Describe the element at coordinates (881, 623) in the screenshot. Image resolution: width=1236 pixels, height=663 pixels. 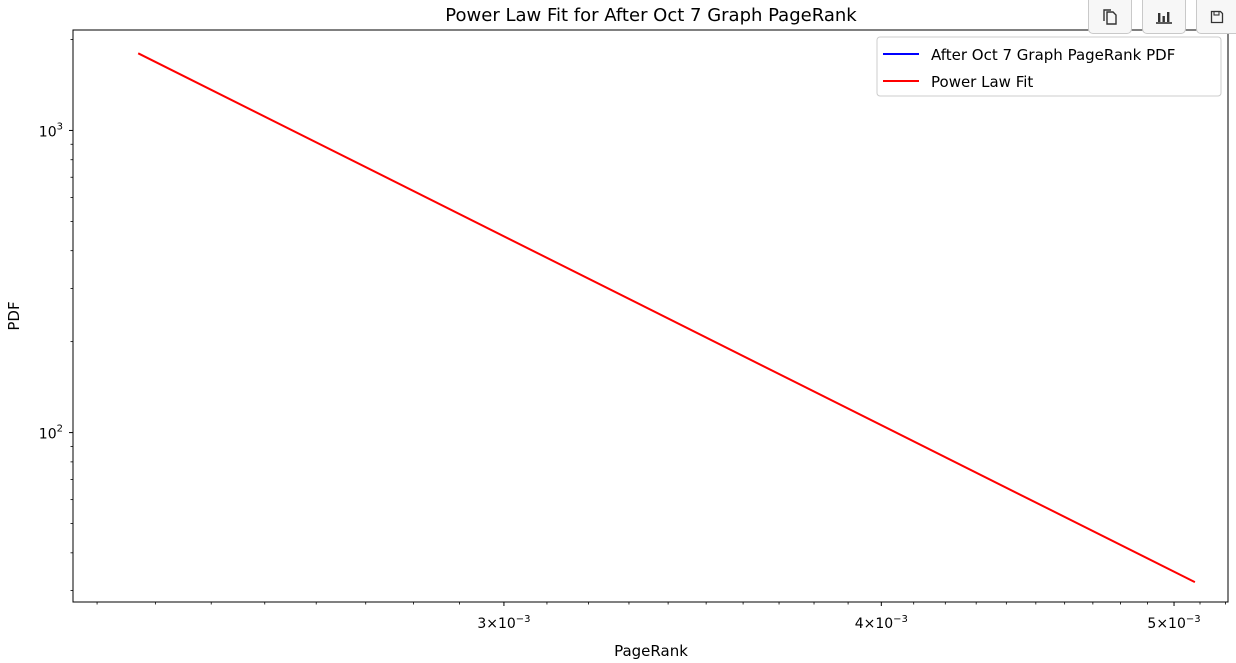
I see `x-tick-label: 4×10⁻³` at that location.